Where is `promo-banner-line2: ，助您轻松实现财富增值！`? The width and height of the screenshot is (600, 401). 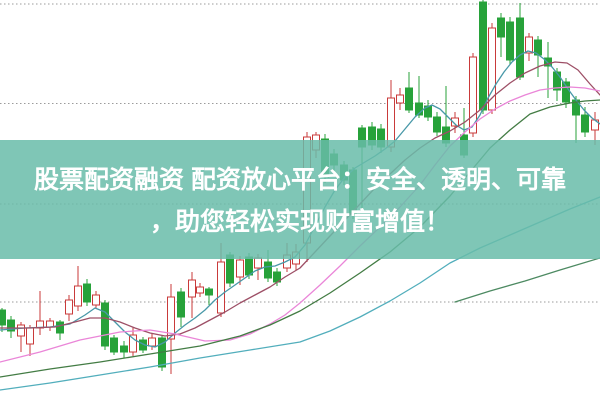
promo-banner-line2: ，助您轻松实现财富增值！ is located at coordinates (299, 222).